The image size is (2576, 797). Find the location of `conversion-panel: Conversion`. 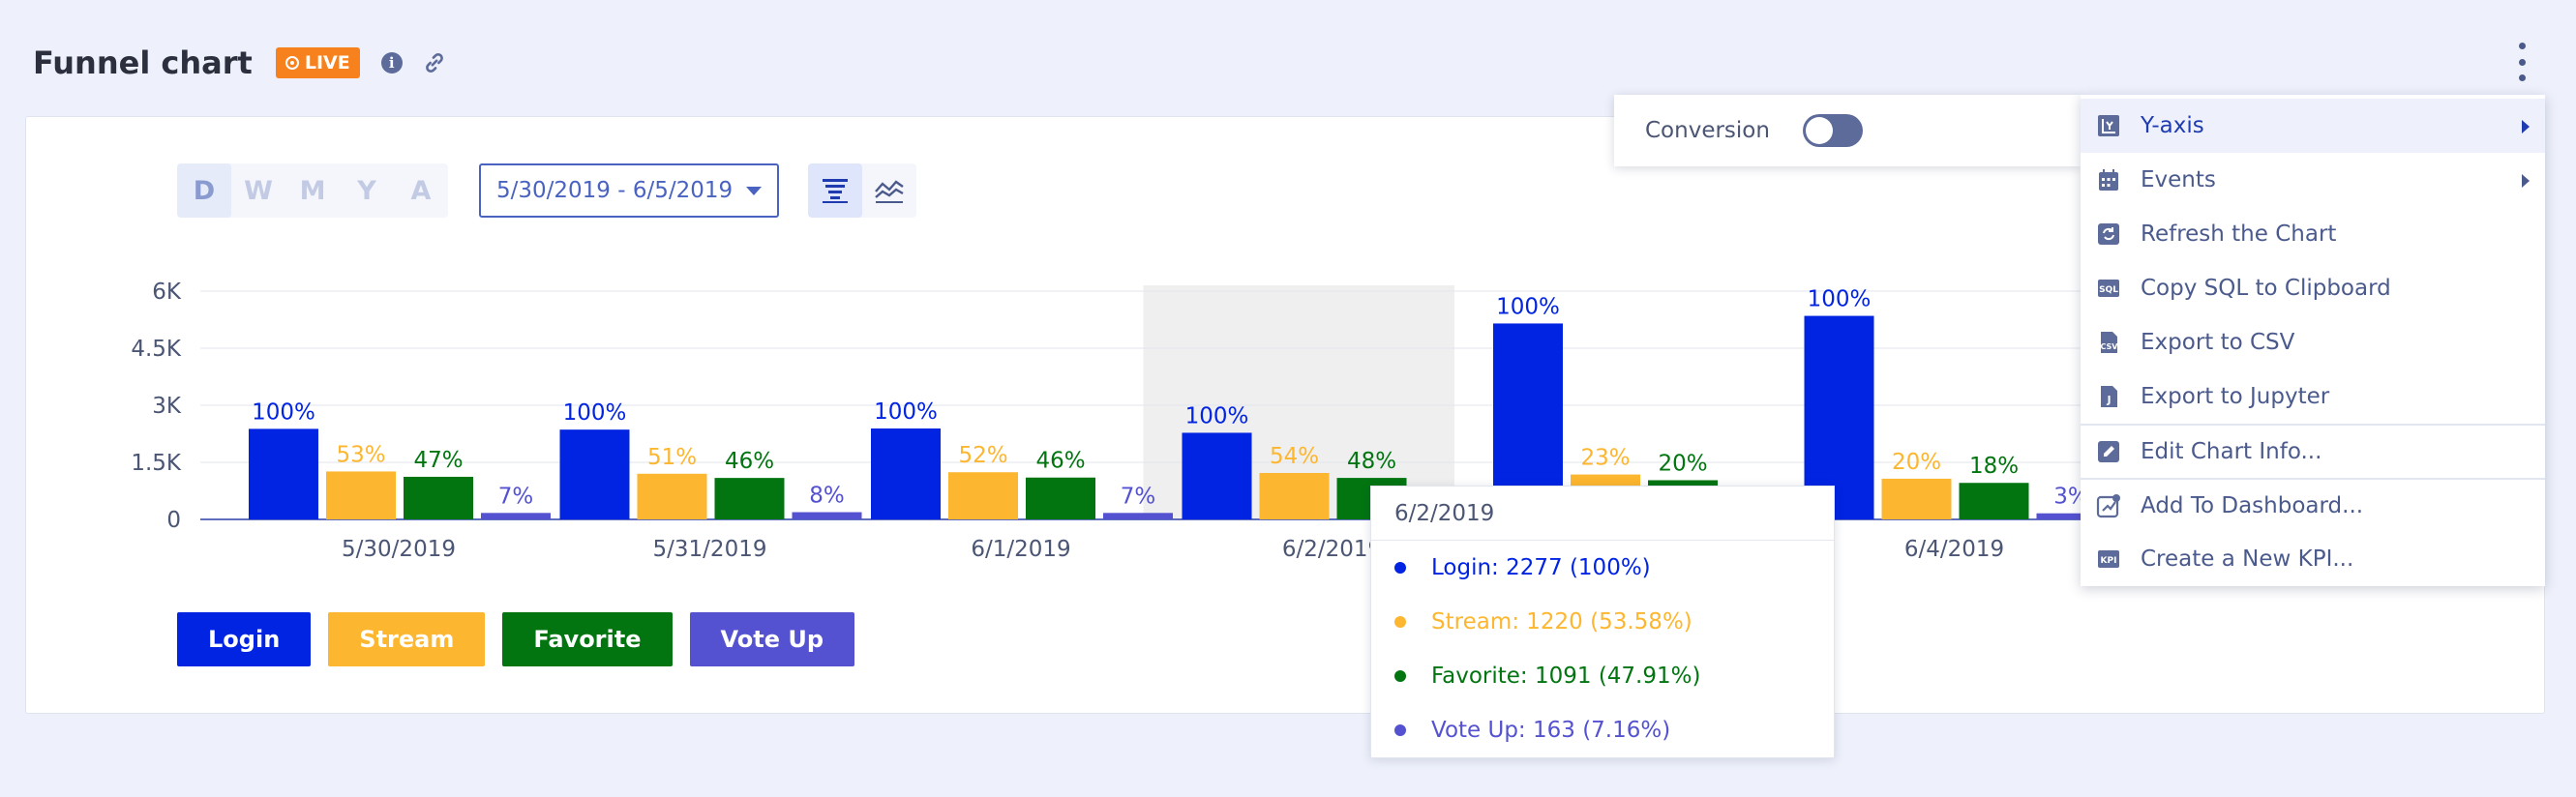

conversion-panel: Conversion is located at coordinates (1847, 130).